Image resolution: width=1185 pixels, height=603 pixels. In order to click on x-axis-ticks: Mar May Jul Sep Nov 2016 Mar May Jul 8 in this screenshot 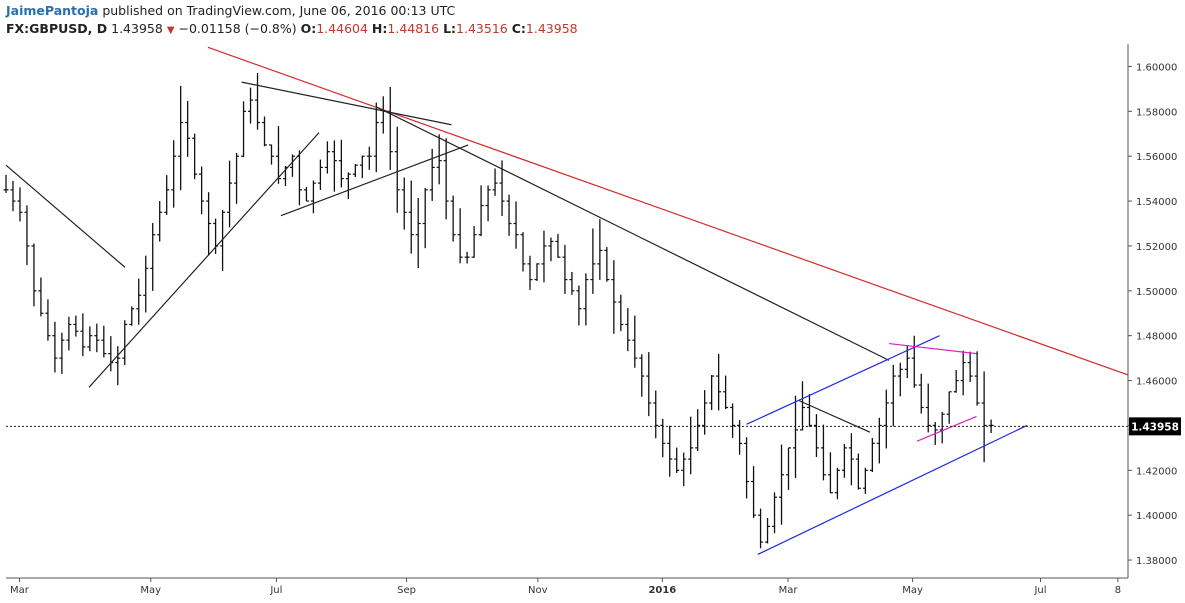, I will do `click(565, 587)`.